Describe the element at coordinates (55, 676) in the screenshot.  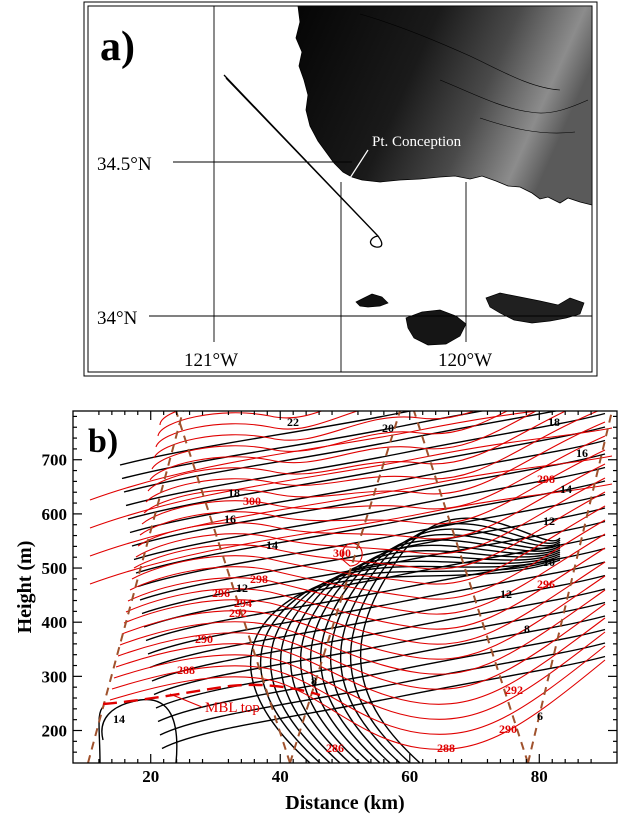
I see `y-tick-label: 300` at that location.